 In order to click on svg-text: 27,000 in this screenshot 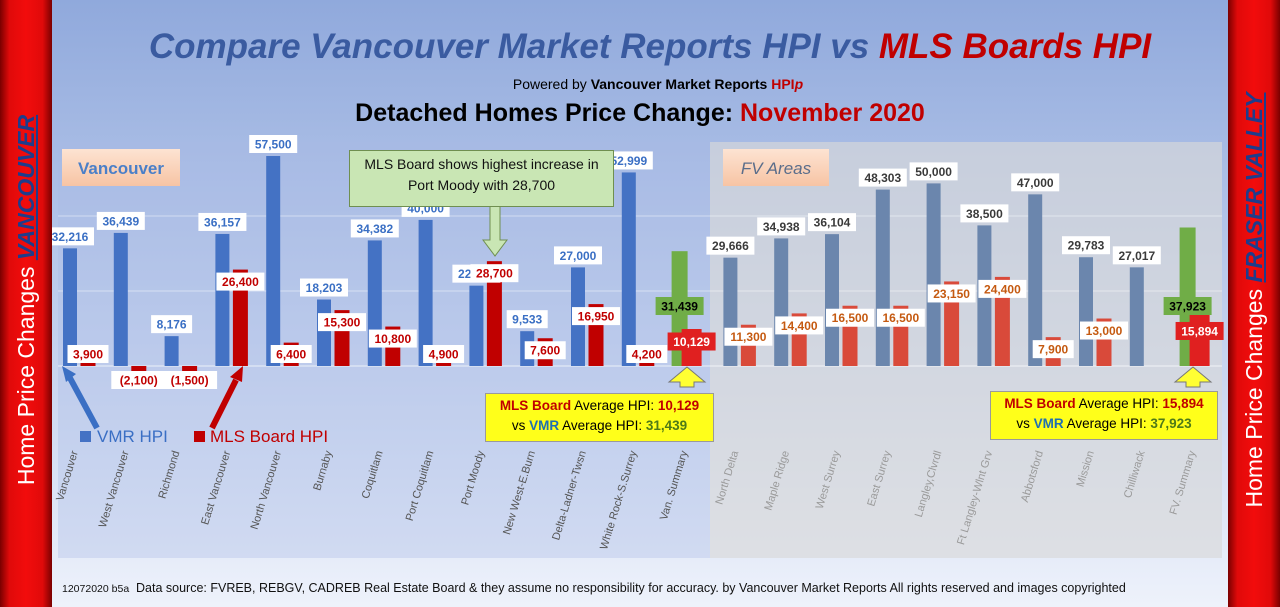, I will do `click(578, 256)`.